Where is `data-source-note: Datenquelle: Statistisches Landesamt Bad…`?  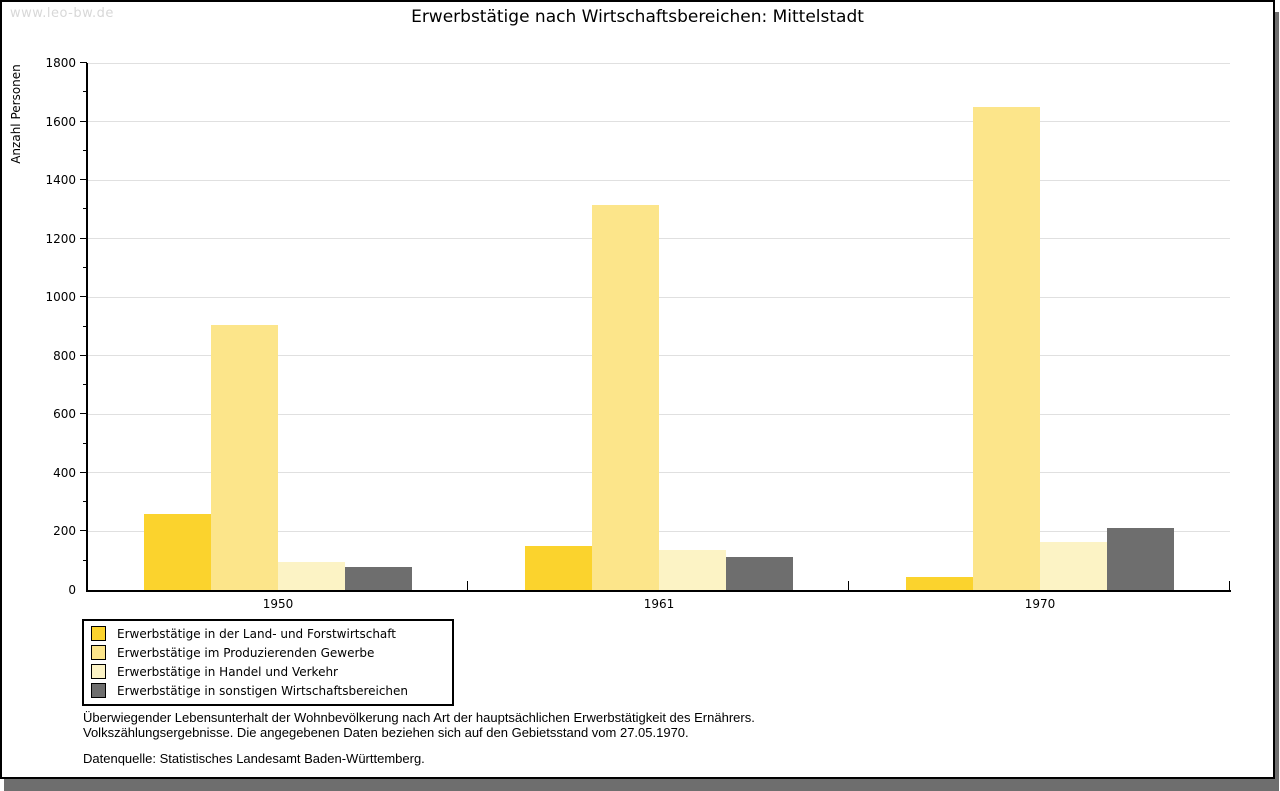 data-source-note: Datenquelle: Statistisches Landesamt Bad… is located at coordinates (254, 758).